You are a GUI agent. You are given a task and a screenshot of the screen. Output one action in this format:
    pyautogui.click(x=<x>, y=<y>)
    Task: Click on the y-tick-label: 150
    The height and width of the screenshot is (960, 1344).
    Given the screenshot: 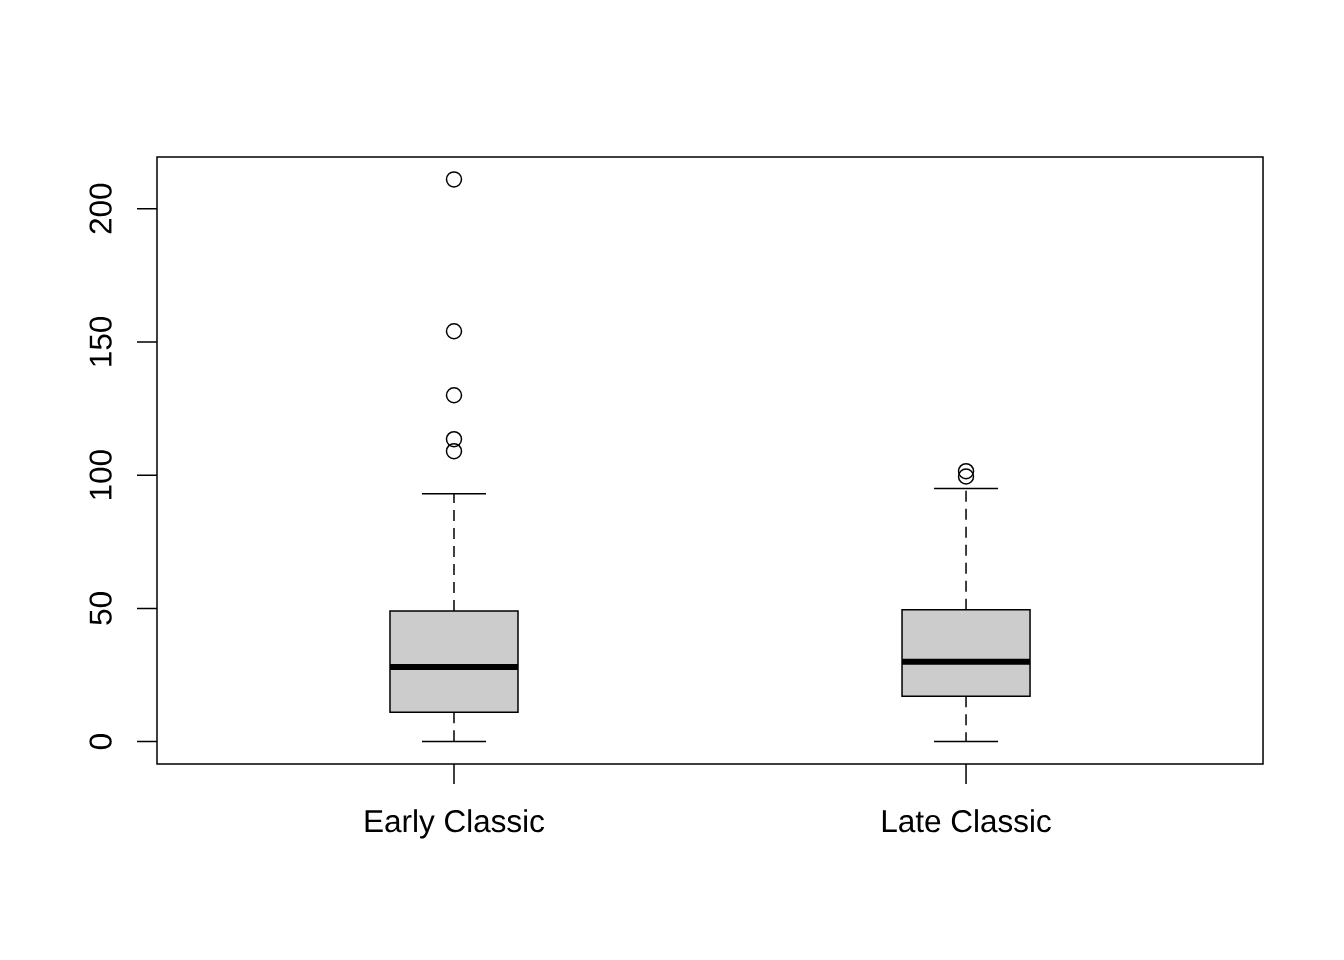 What is the action you would take?
    pyautogui.click(x=100, y=341)
    